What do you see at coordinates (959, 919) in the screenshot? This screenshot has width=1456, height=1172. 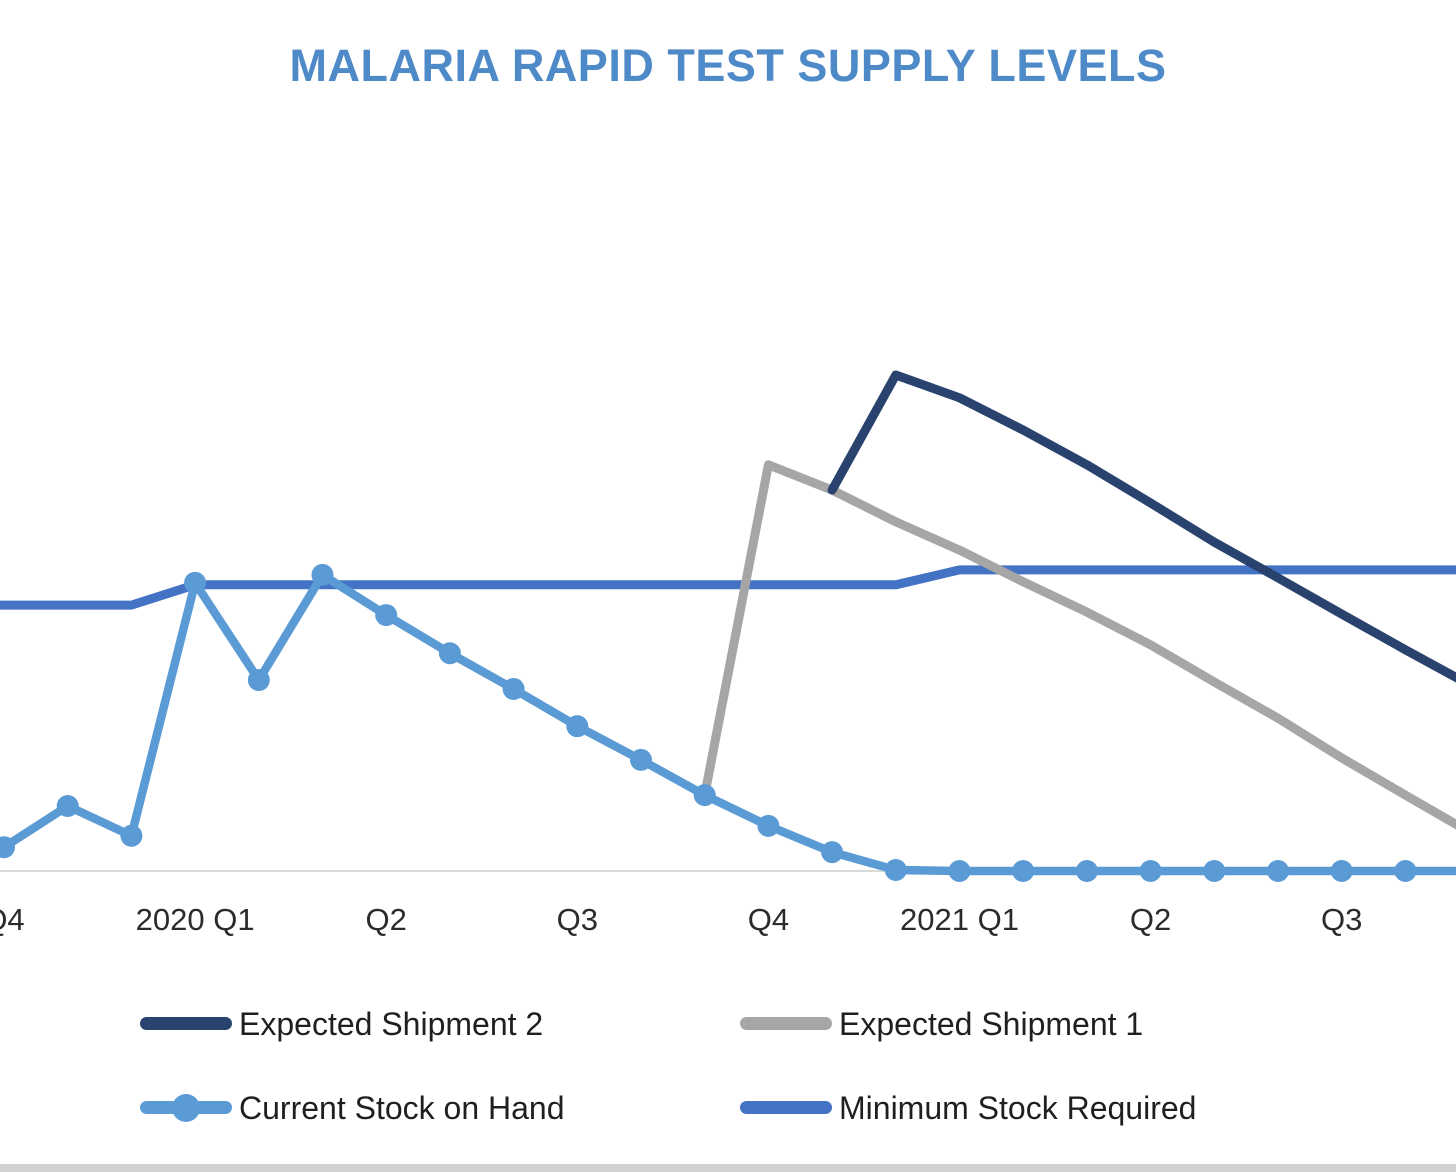 I see `x-tick-label: 2021 Q1` at bounding box center [959, 919].